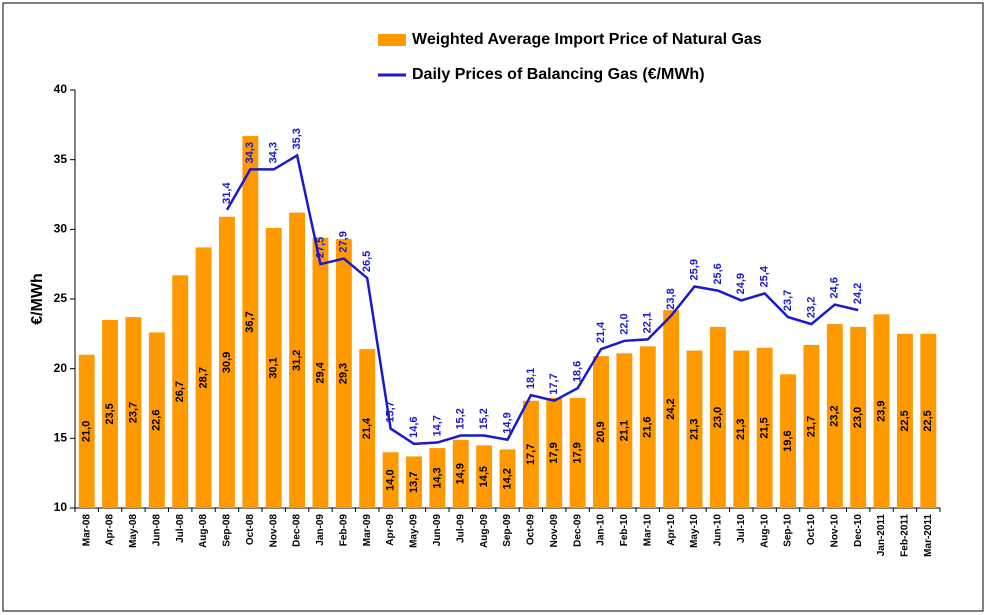 Image resolution: width=987 pixels, height=615 pixels. Describe the element at coordinates (484, 531) in the screenshot. I see `x-tick-label: Aug-09` at that location.